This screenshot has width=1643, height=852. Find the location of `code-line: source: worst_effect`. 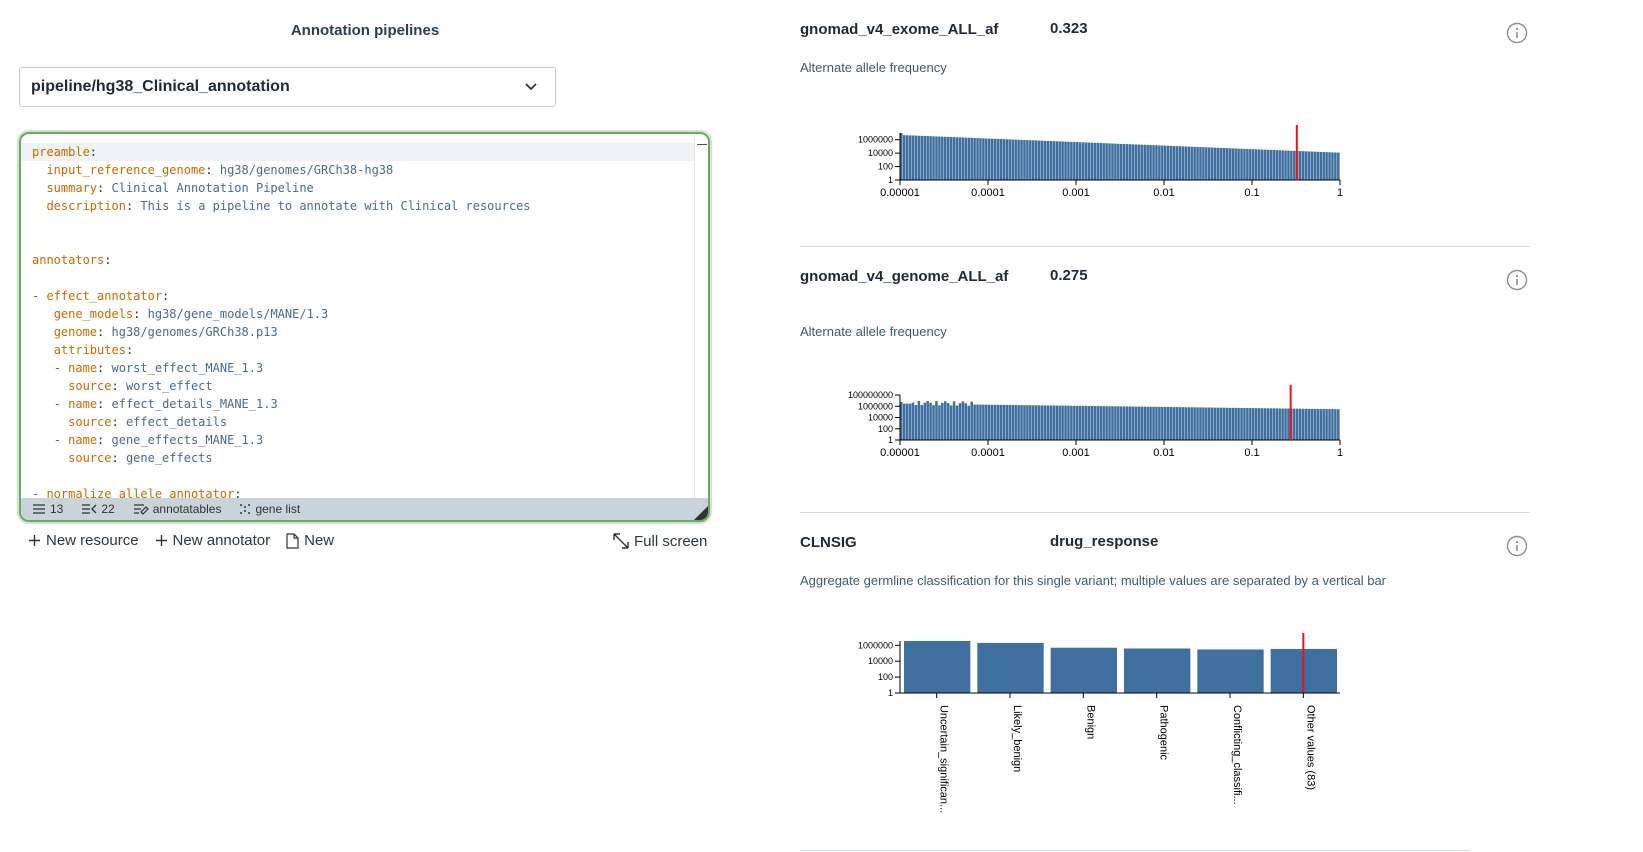

code-line: source: worst_effect is located at coordinates (140, 386).